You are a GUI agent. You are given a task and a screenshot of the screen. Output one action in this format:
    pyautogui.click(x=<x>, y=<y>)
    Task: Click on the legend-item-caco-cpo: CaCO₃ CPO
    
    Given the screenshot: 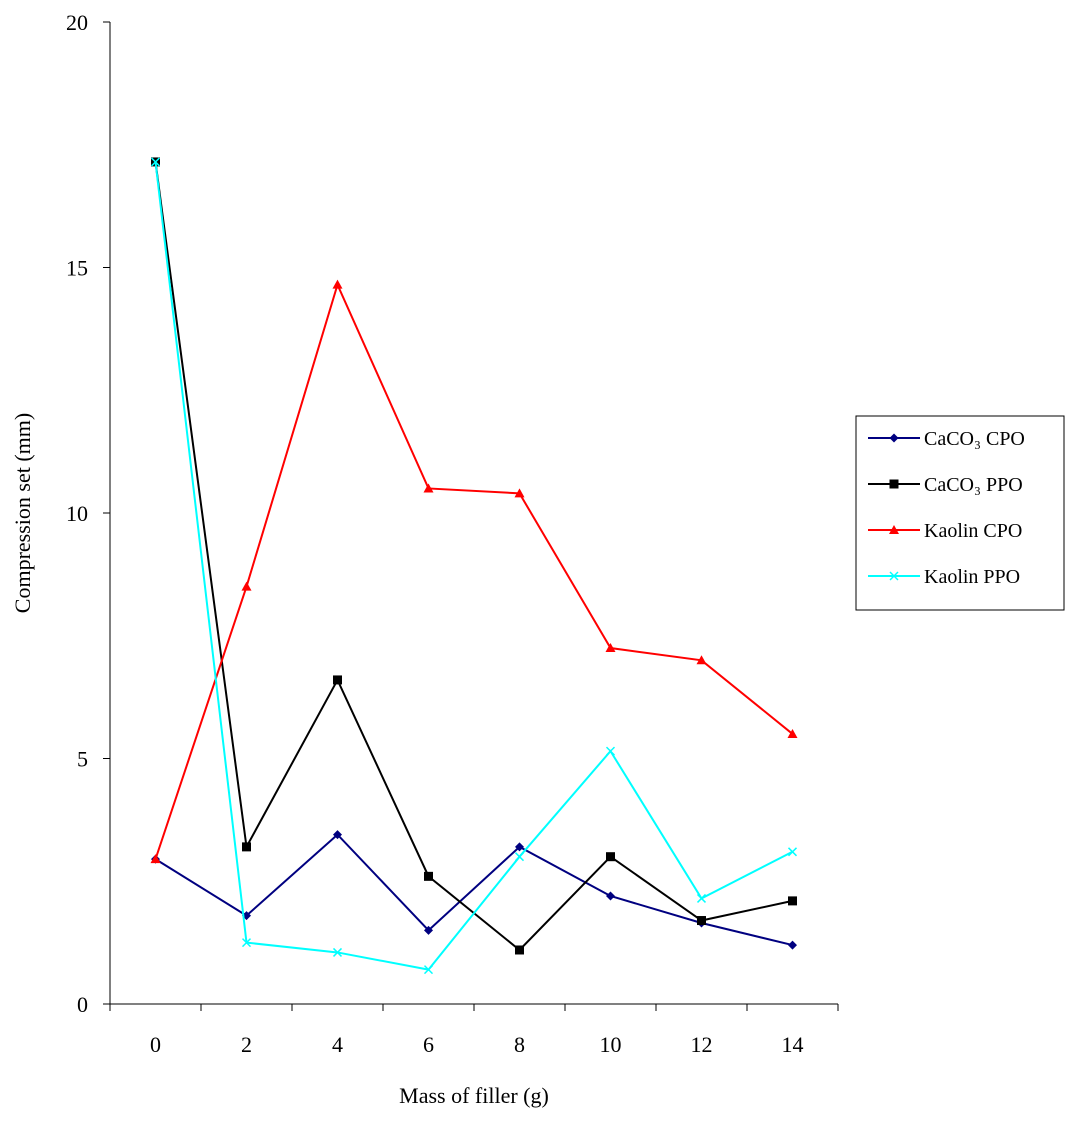 What is the action you would take?
    pyautogui.click(x=946, y=439)
    